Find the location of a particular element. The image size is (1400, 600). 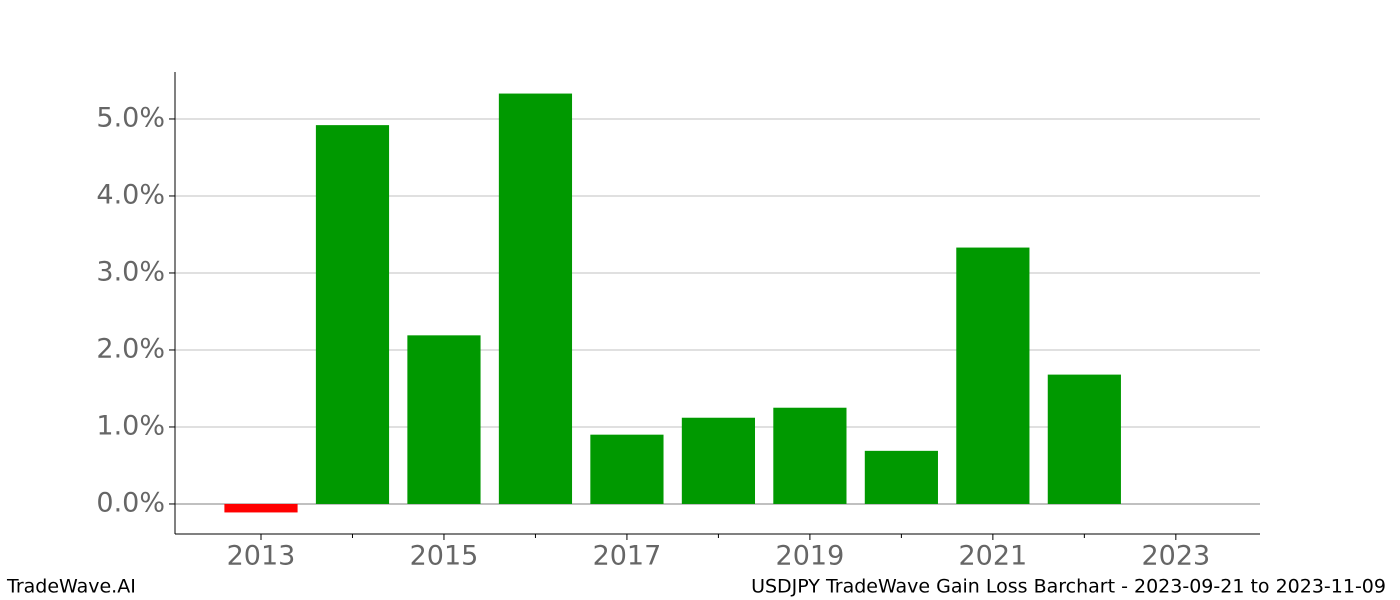

x-tick-label: 2015 is located at coordinates (444, 556).